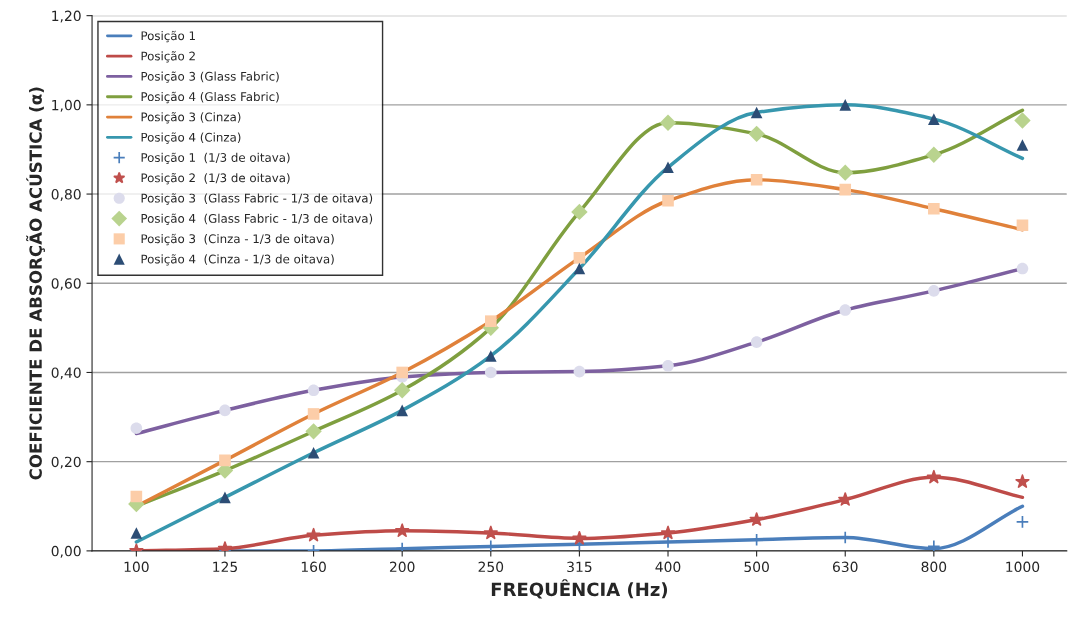  What do you see at coordinates (491, 567) in the screenshot?
I see `x-tick-label: 250` at bounding box center [491, 567].